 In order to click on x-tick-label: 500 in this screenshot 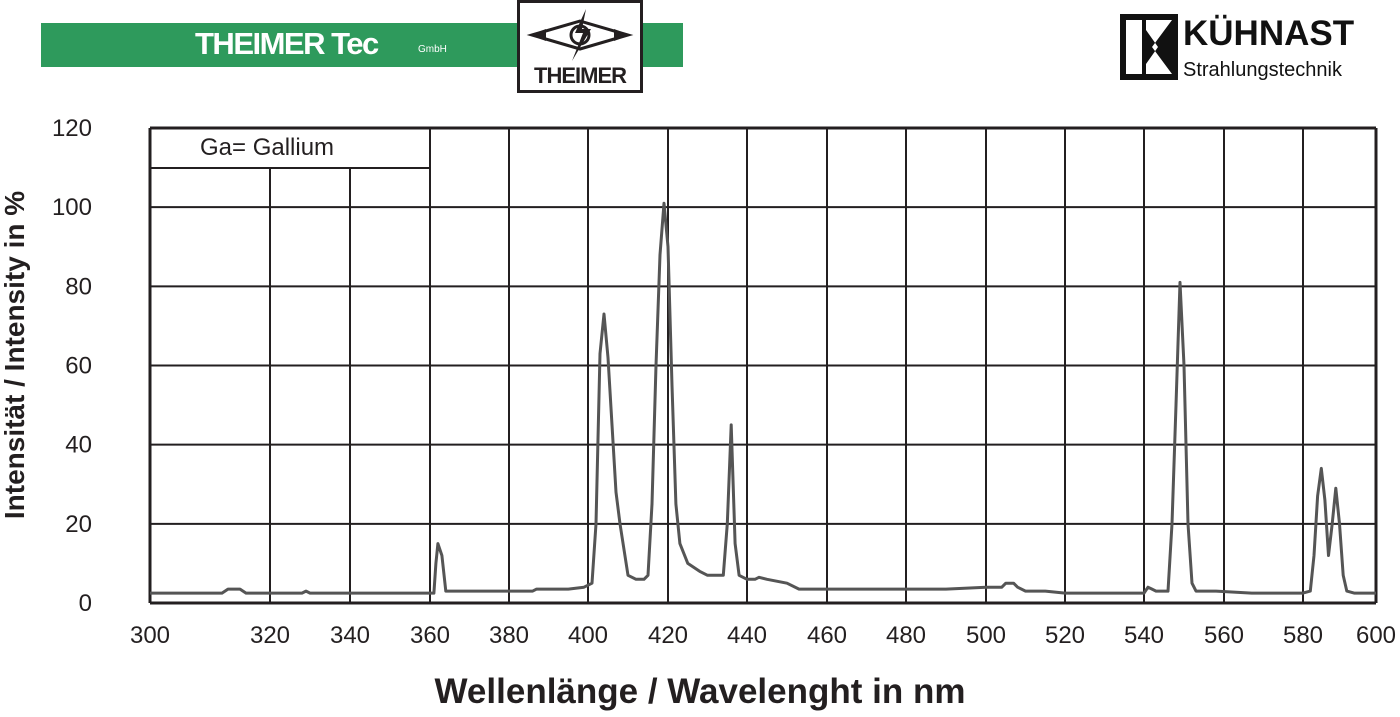, I will do `click(986, 635)`.